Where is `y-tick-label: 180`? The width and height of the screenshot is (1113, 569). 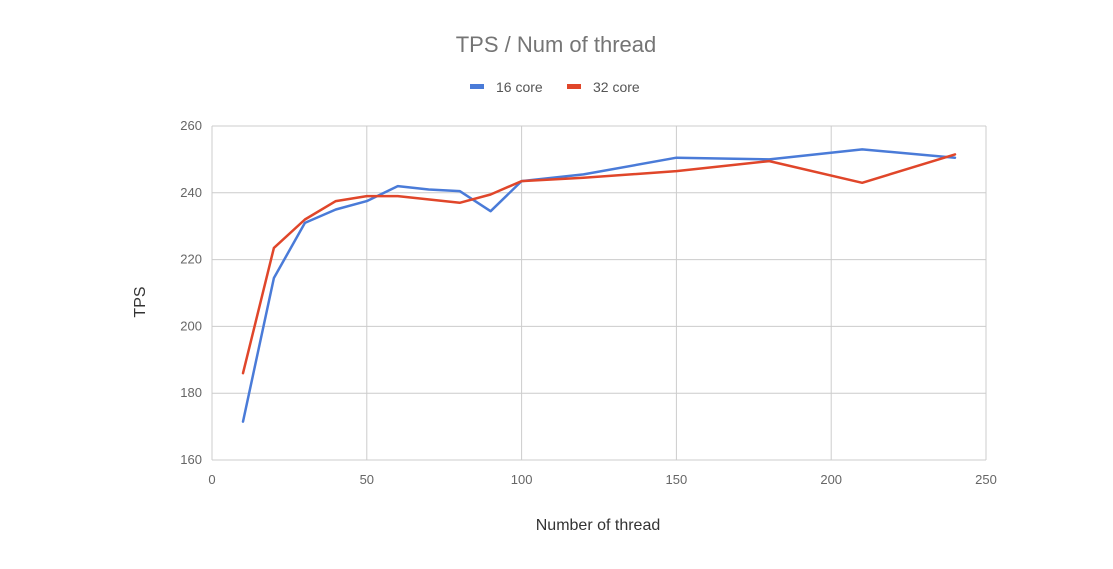
y-tick-label: 180 is located at coordinates (191, 392).